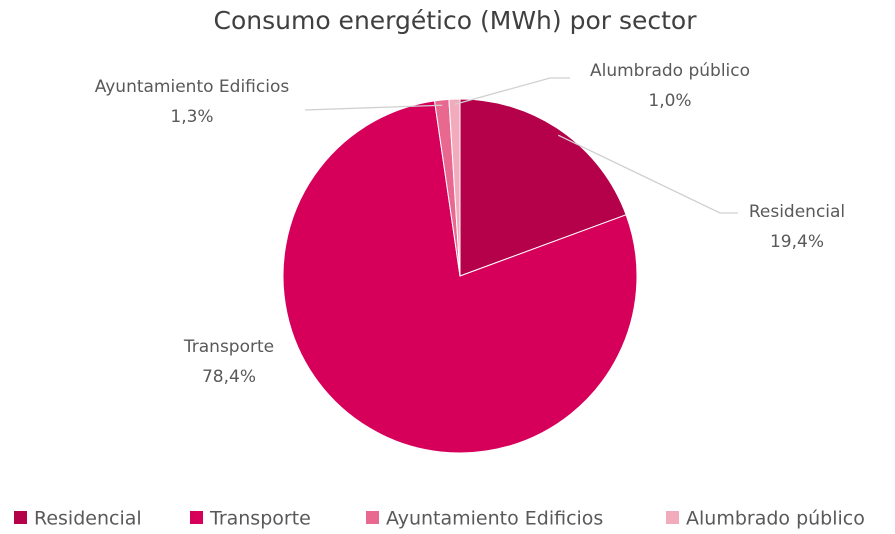  I want to click on data-label: 1,0%, so click(669, 101).